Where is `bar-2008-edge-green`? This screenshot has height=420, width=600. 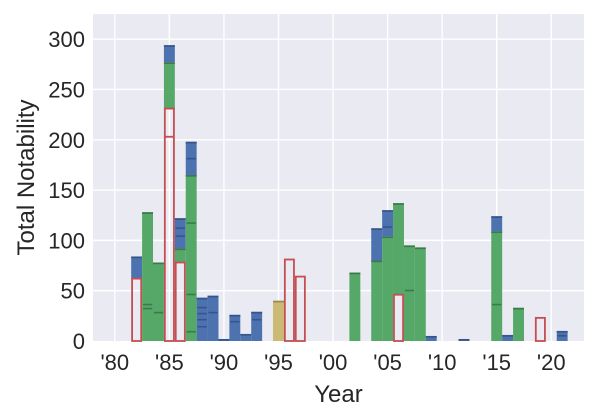 bar-2008-edge-green is located at coordinates (420, 248).